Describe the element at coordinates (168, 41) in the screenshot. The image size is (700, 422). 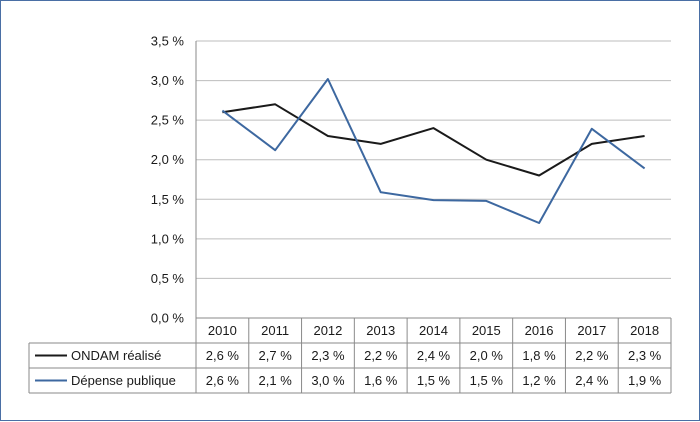
I see `y-tick-label: 3,5 %` at that location.